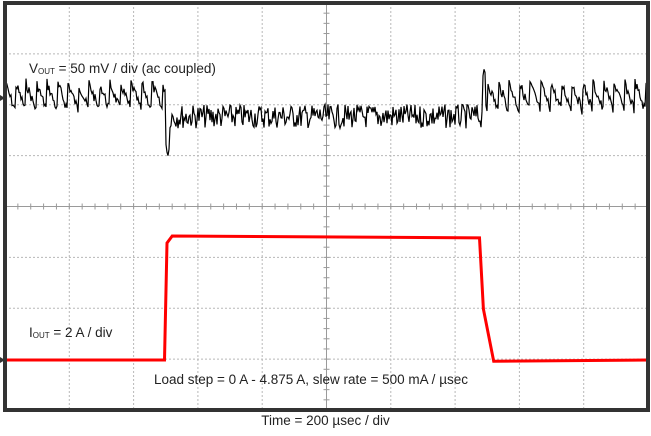  Describe the element at coordinates (2, 360) in the screenshot. I see `ch2-marker-icon` at that location.